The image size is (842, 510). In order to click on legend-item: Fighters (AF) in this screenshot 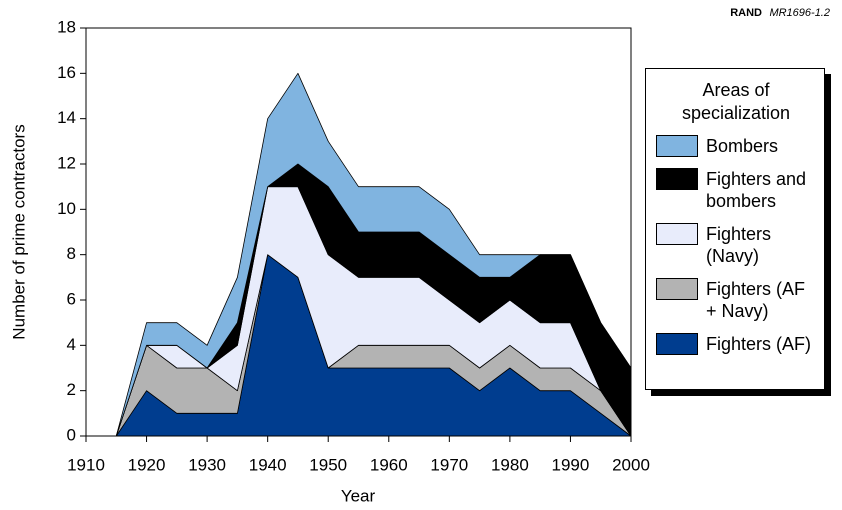, I will do `click(736, 344)`.